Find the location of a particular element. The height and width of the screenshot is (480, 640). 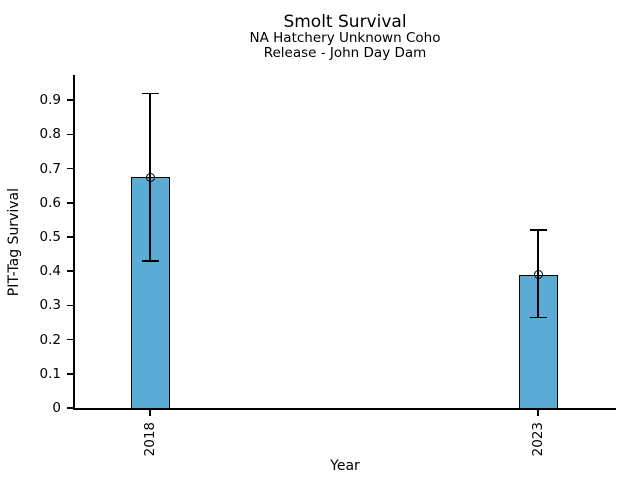

x-tick-2018 is located at coordinates (150, 412).